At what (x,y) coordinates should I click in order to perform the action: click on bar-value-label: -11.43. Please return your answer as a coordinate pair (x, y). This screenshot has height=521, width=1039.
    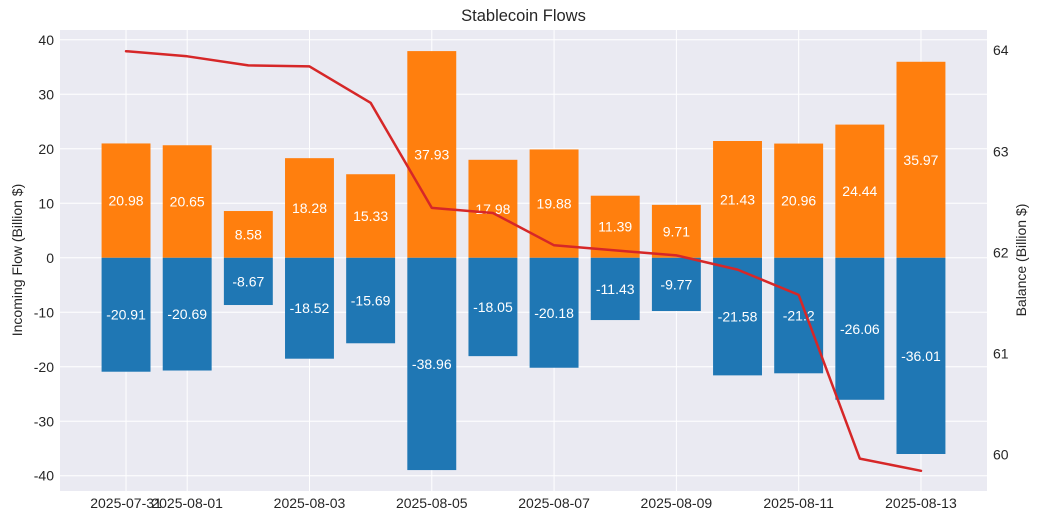
    Looking at the image, I should click on (615, 289).